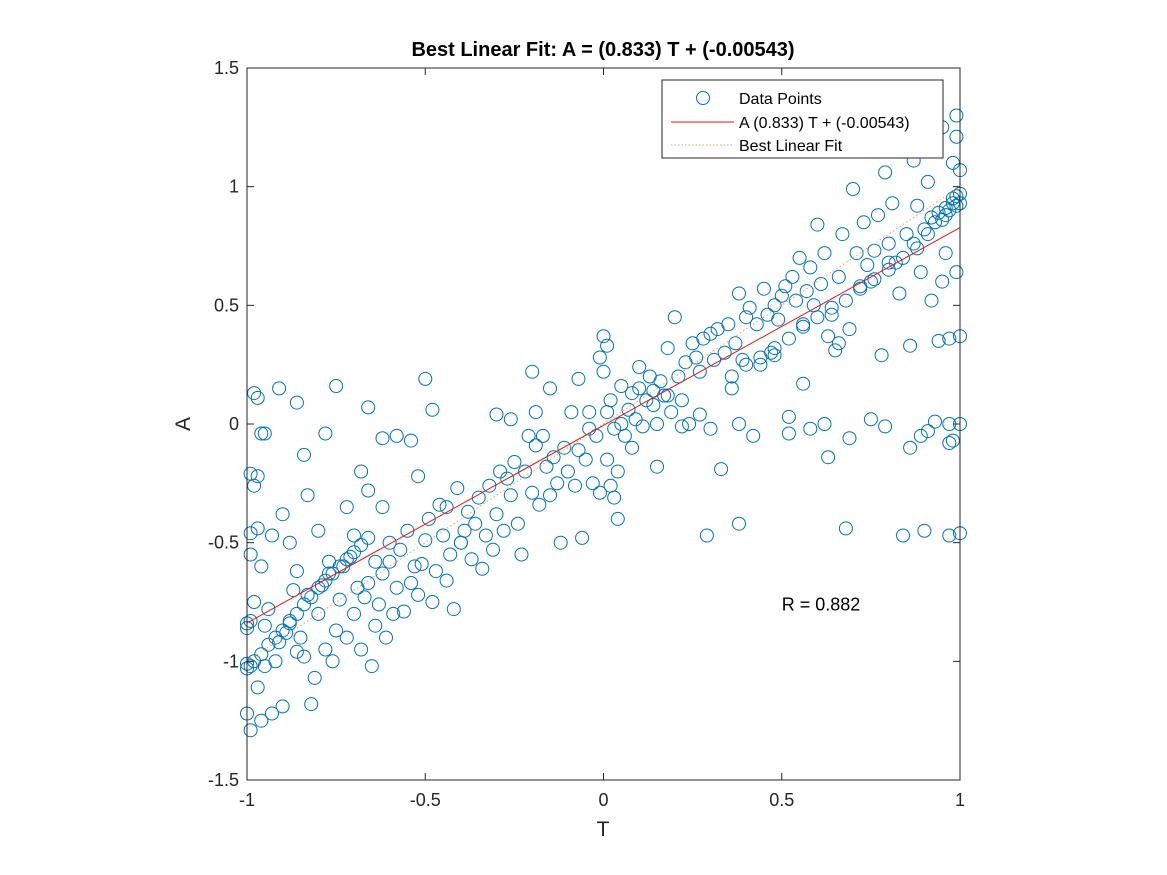 The image size is (1167, 875). Describe the element at coordinates (802, 119) in the screenshot. I see `legend-box` at that location.